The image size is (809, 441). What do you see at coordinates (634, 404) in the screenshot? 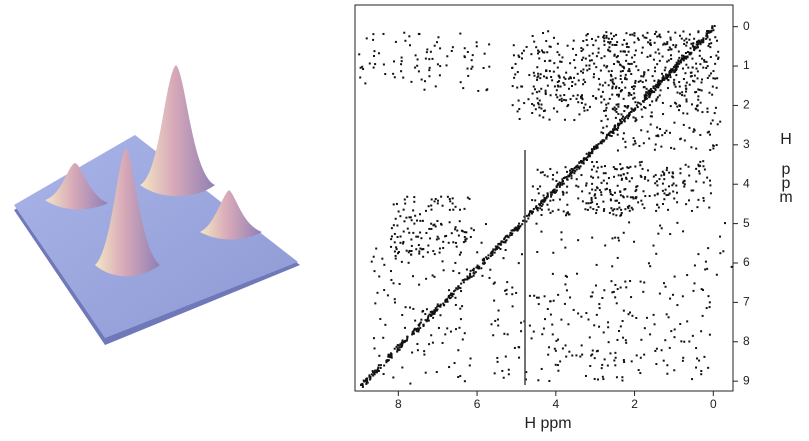
I see `x-tick-label: 2` at bounding box center [634, 404].